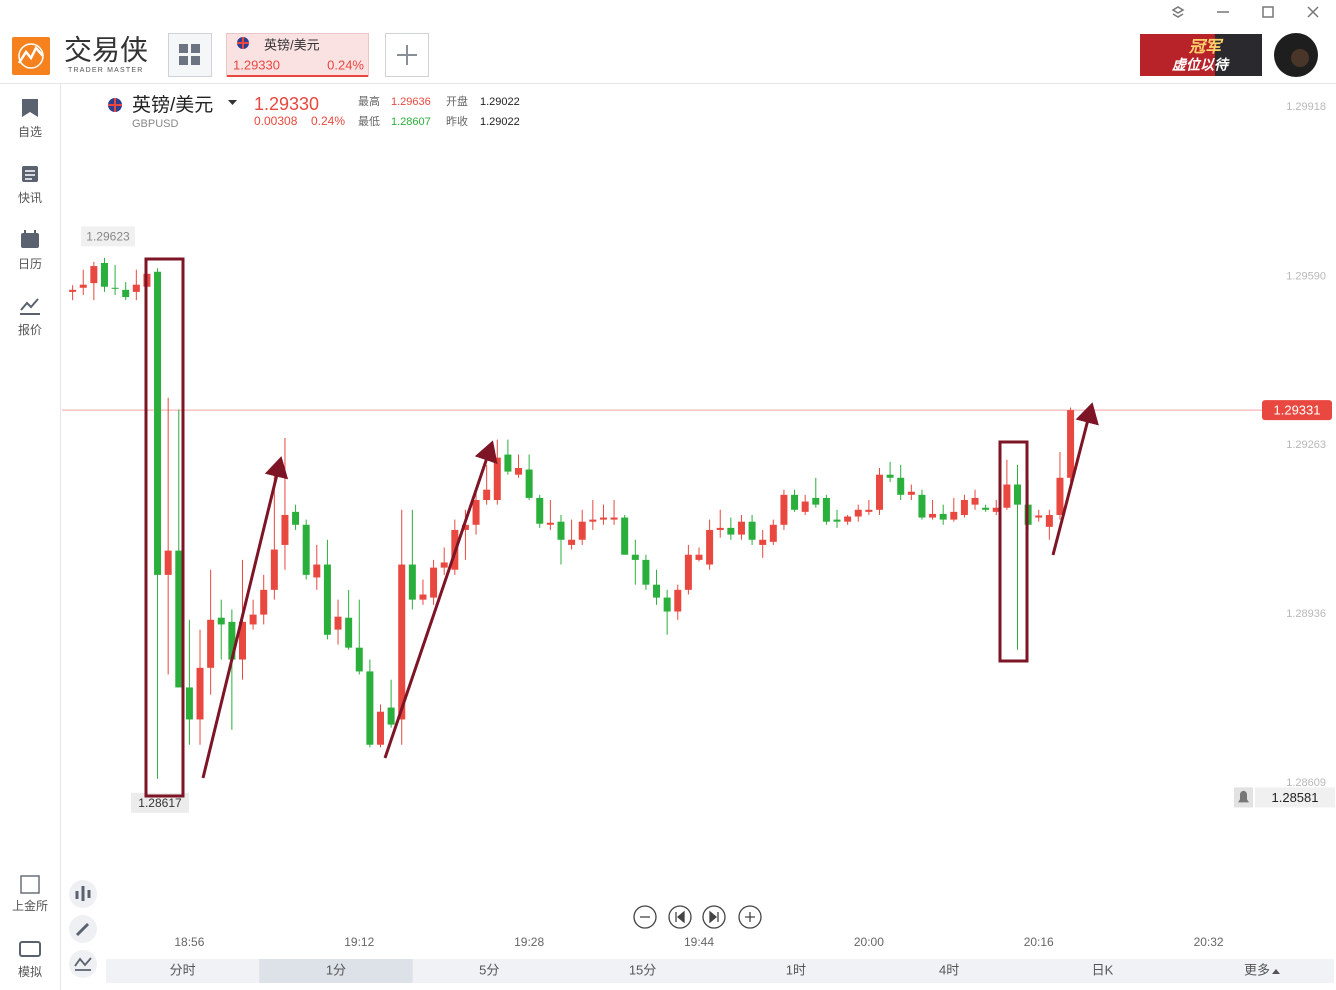 This screenshot has width=1336, height=990. What do you see at coordinates (30, 329) in the screenshot?
I see `sidebar-label: 报价` at bounding box center [30, 329].